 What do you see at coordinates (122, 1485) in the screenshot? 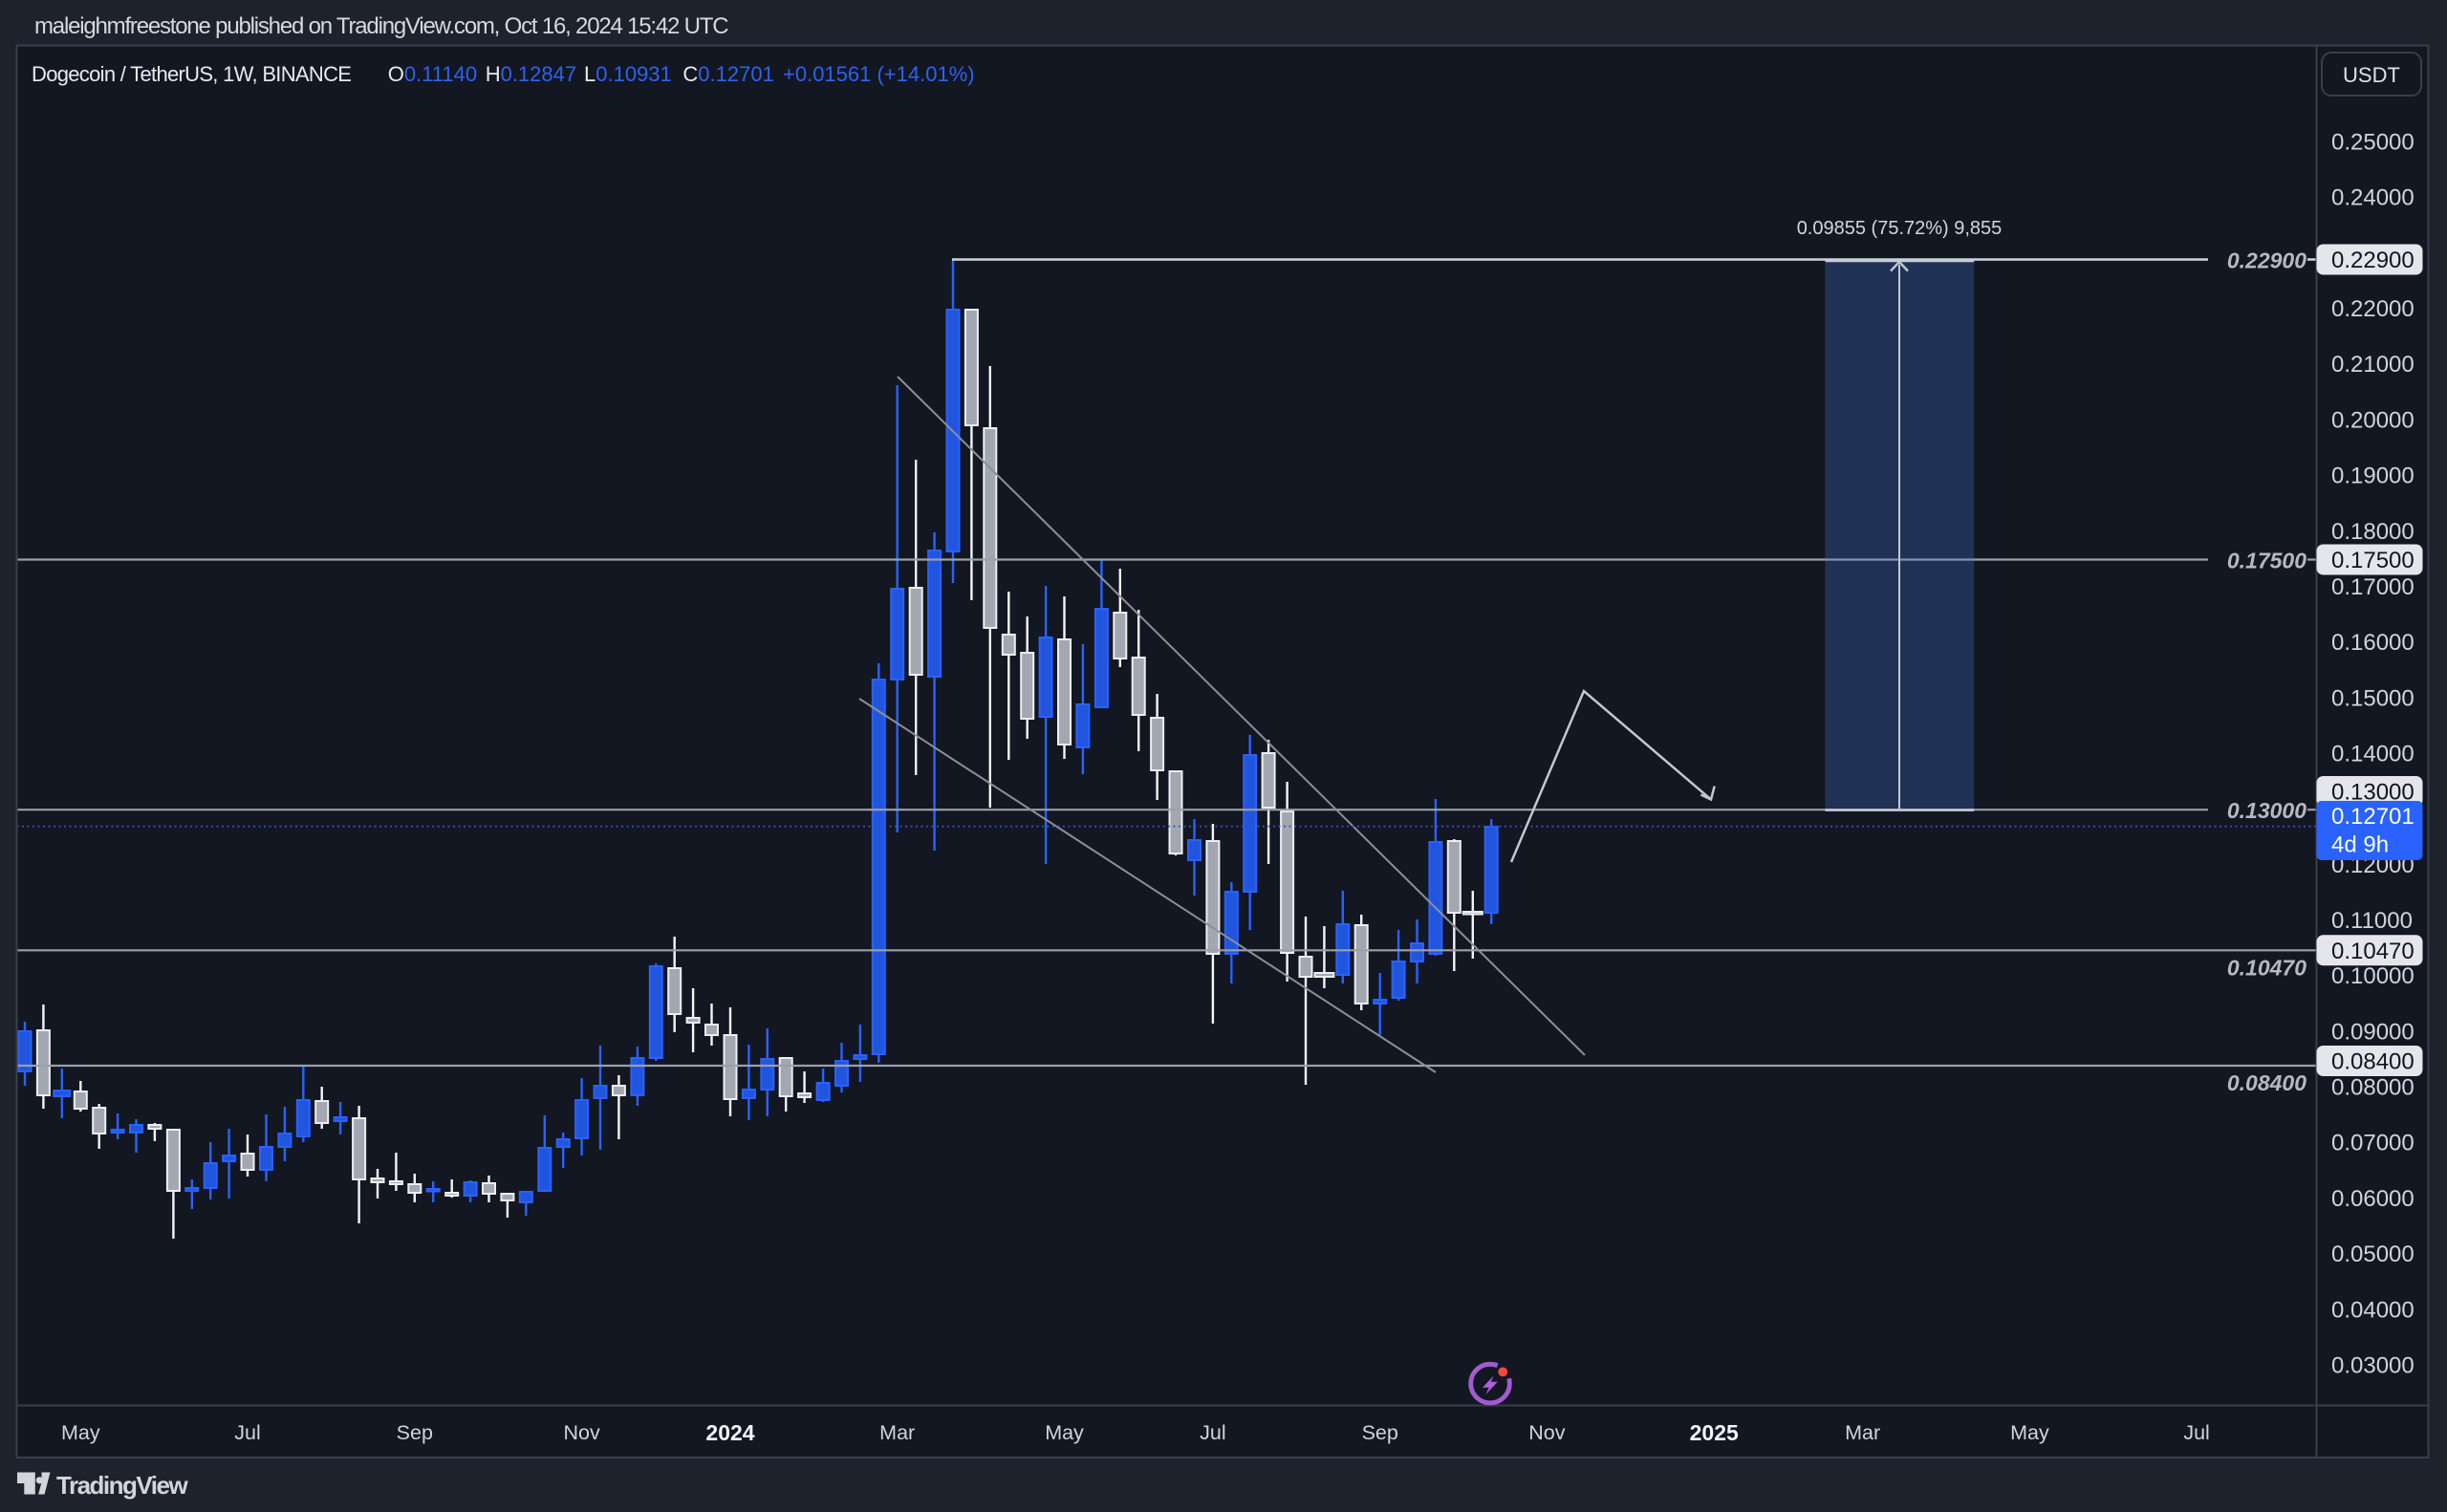
I see `svg-text: TradingView` at bounding box center [122, 1485].